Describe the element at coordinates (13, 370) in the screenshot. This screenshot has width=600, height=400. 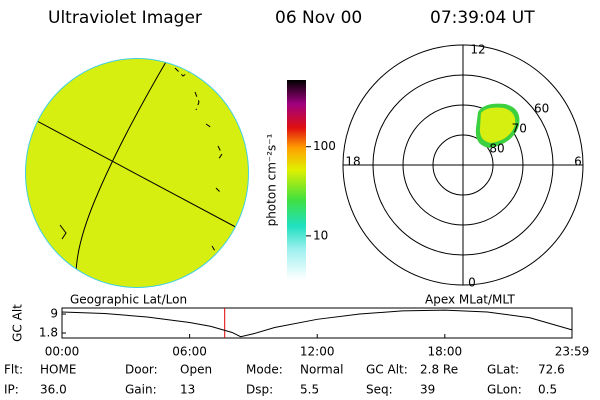
I see `status-label: Flt:` at that location.